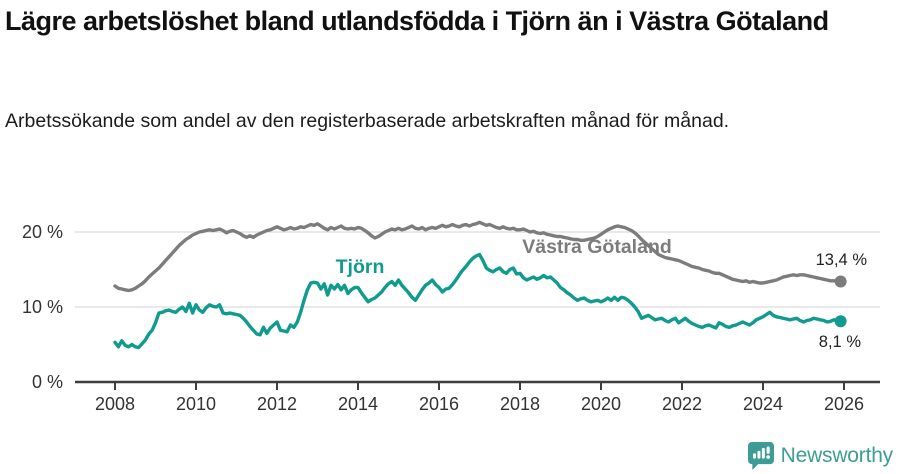 The image size is (900, 474). What do you see at coordinates (360, 267) in the screenshot?
I see `series-label-tjorn: Tjörn` at bounding box center [360, 267].